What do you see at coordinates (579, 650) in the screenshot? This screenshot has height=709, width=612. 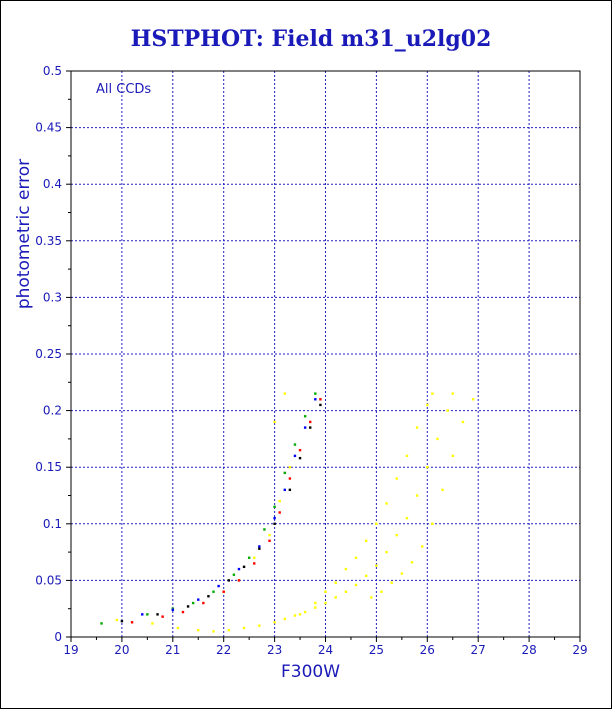 I see `x-tick-label: 29` at bounding box center [579, 650].